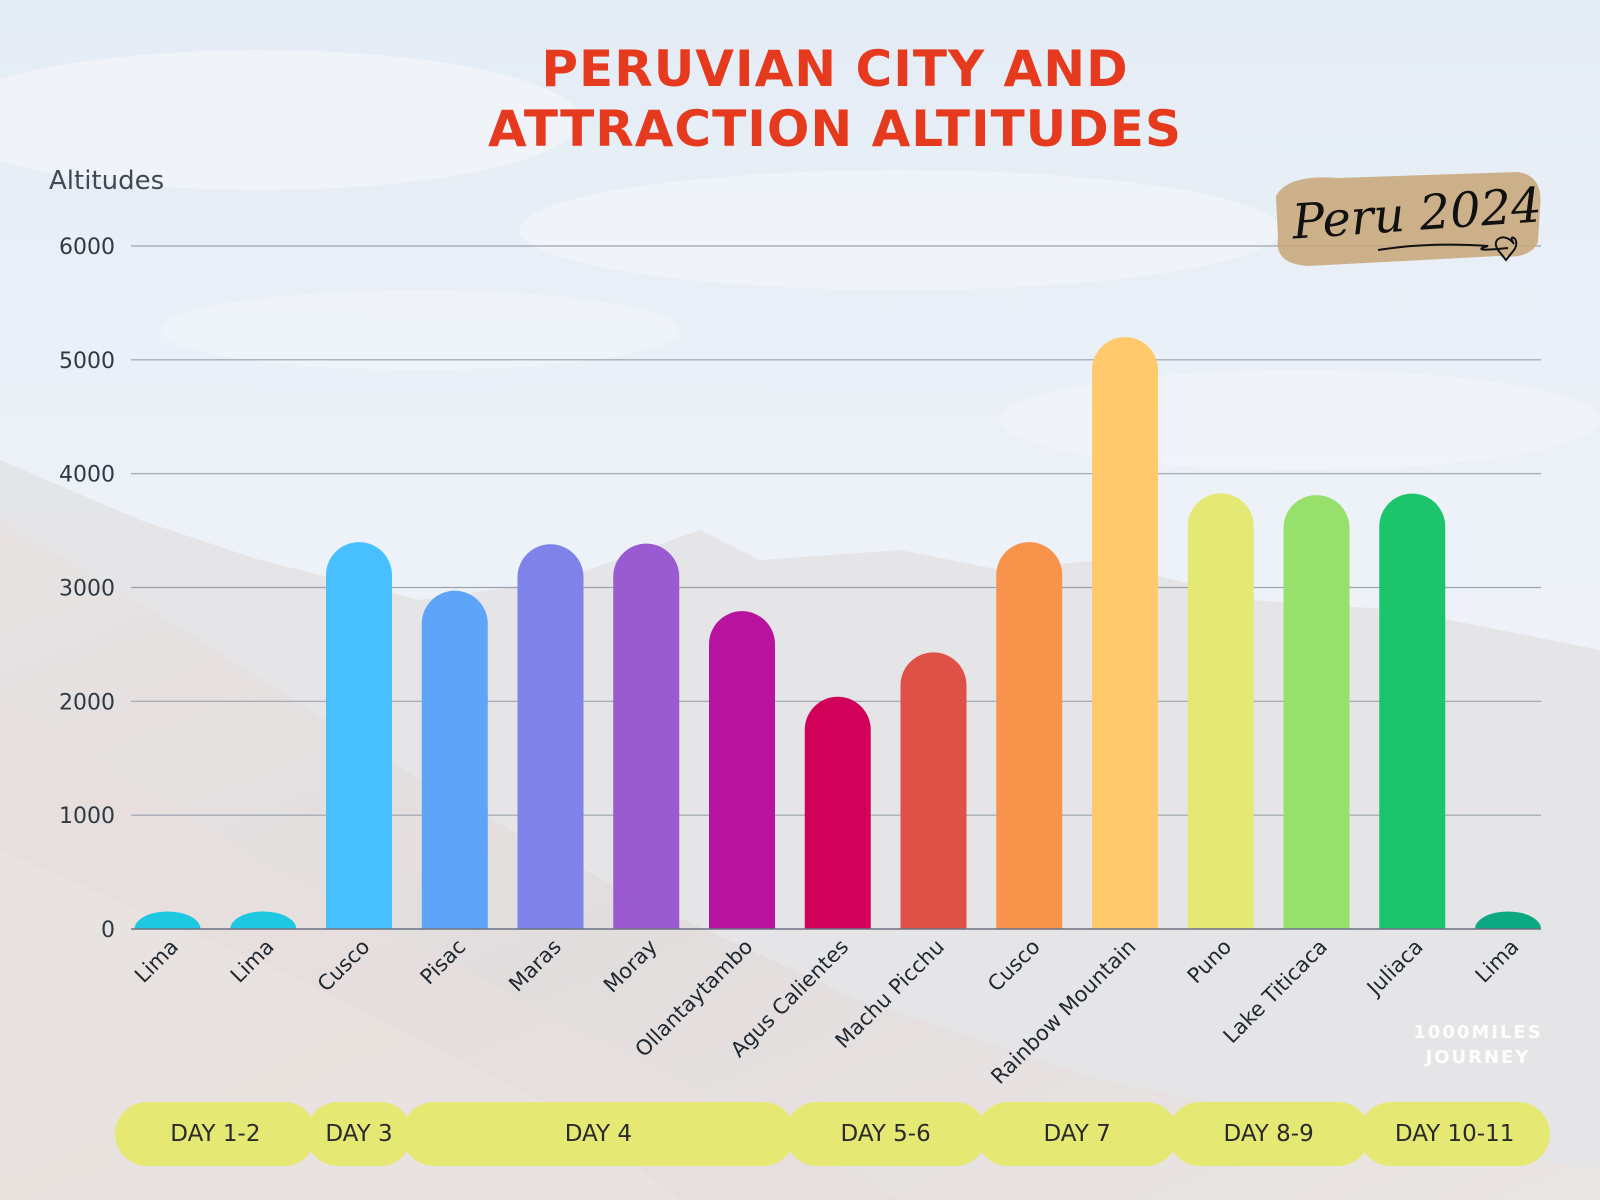 The width and height of the screenshot is (1600, 1200). Describe the element at coordinates (108, 930) in the screenshot. I see `y-tick-label: 0` at that location.